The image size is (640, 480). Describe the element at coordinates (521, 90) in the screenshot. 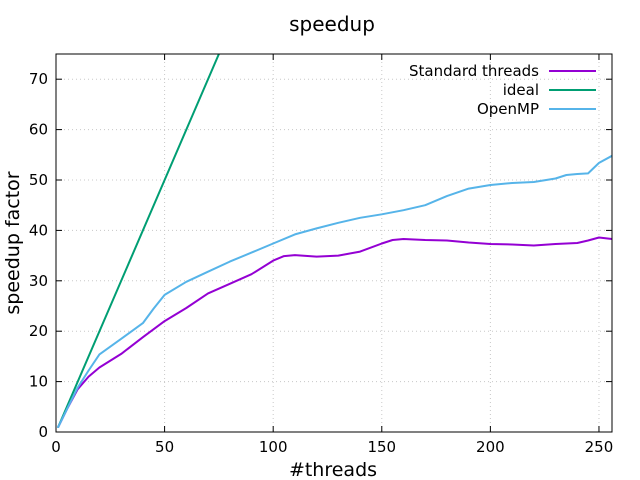

I see `legend-label-ideal: ideal` at that location.